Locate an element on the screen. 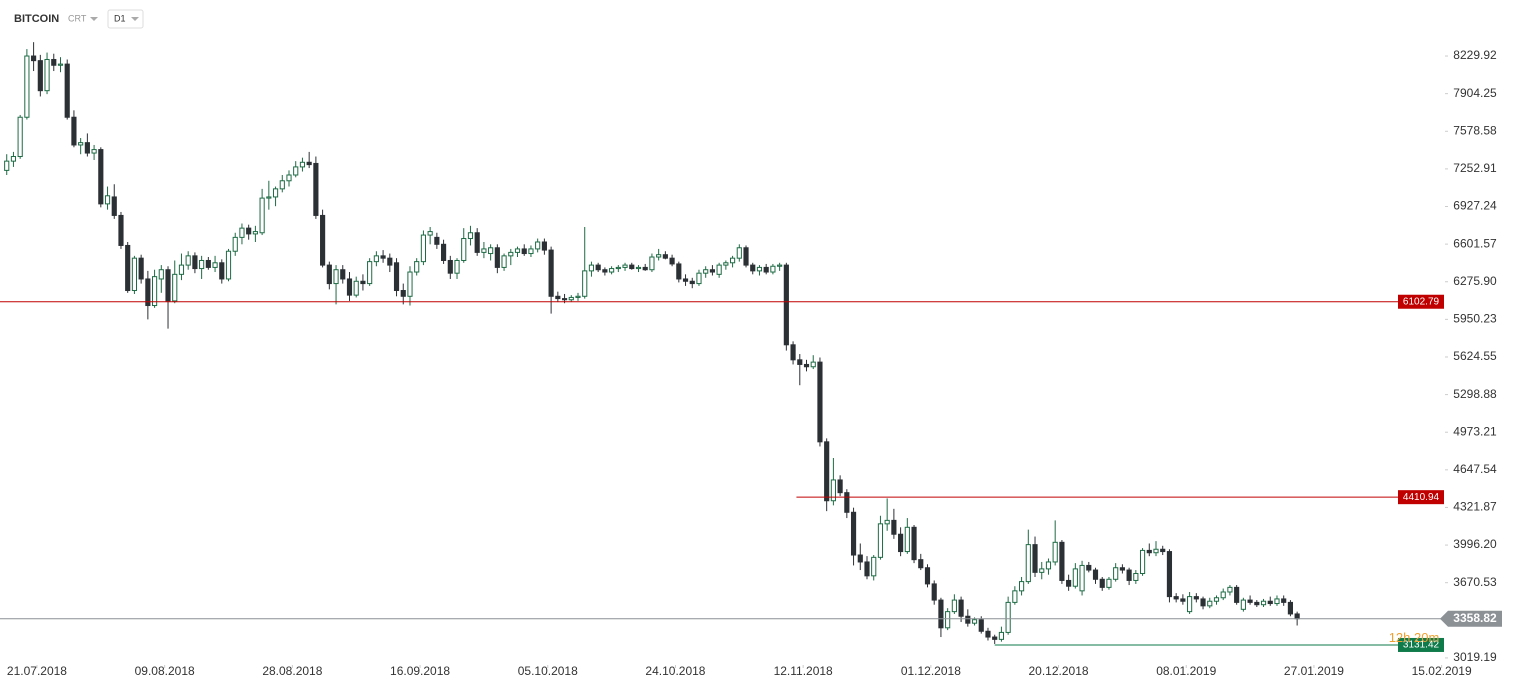 The width and height of the screenshot is (1513, 689). interval-box is located at coordinates (125, 19).